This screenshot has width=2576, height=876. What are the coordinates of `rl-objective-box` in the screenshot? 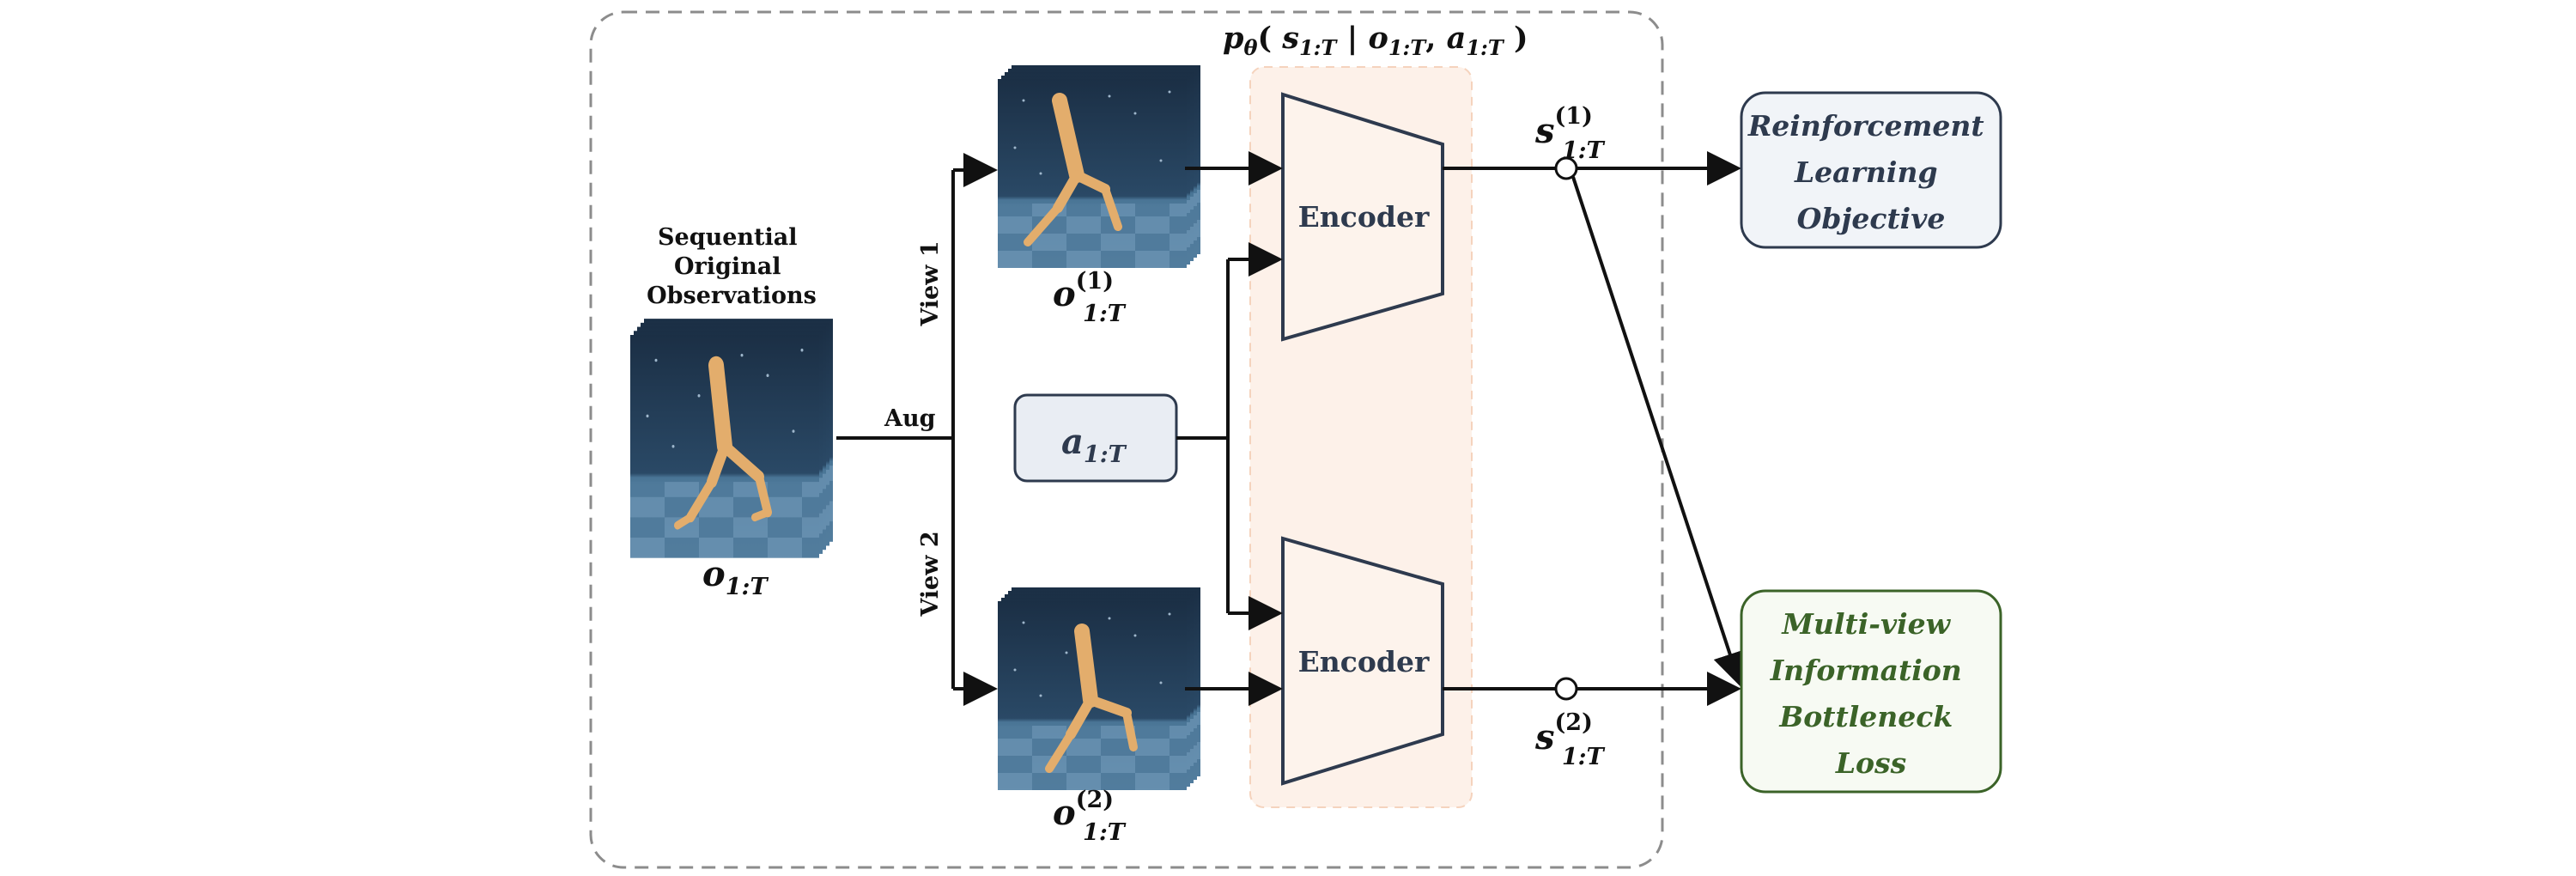 It's located at (1871, 170).